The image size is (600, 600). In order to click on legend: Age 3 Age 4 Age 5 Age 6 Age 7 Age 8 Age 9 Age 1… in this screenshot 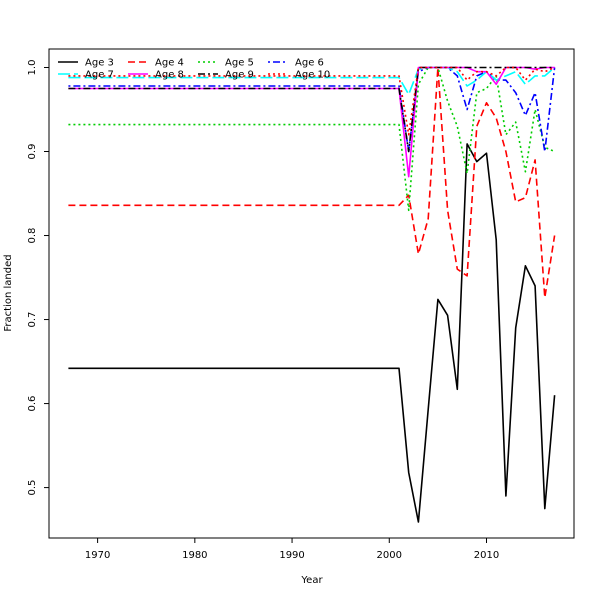, I will do `click(194, 69)`.